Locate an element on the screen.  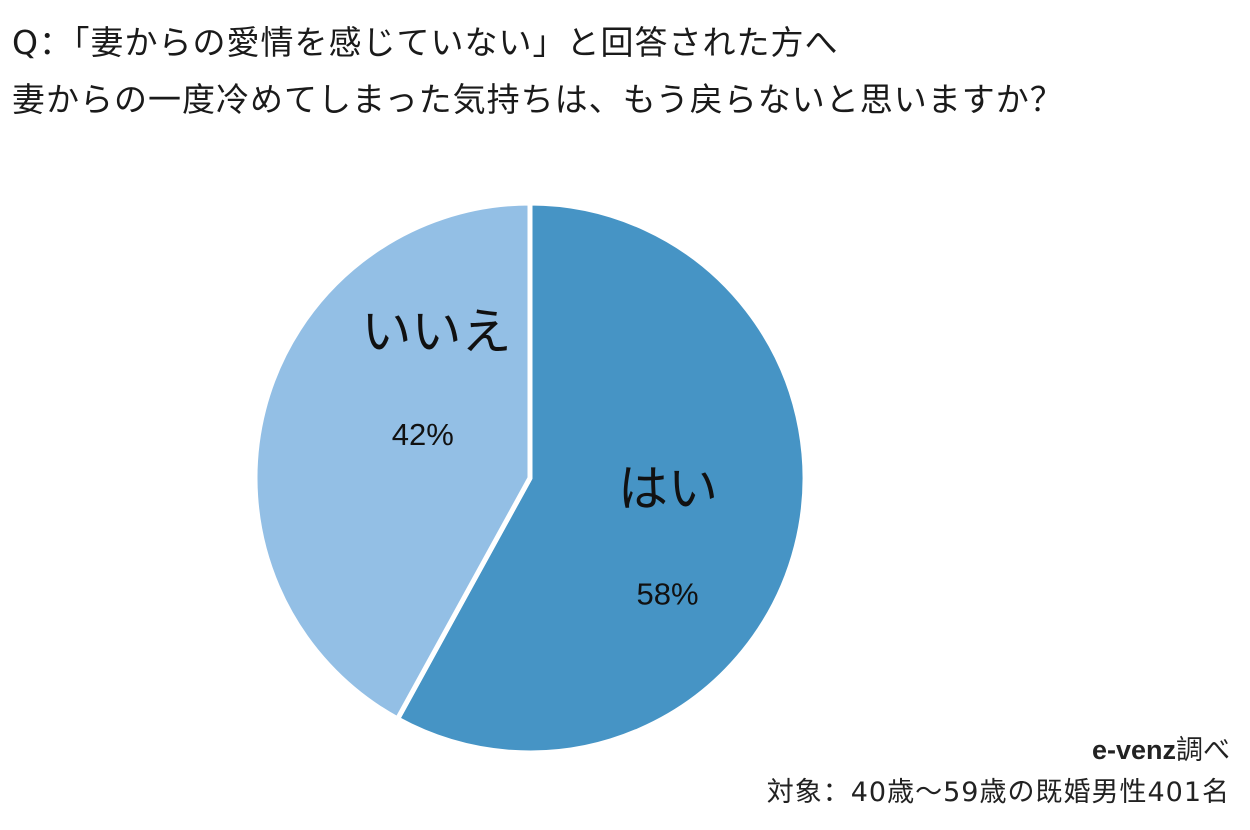
slice-label-no: いいえ is located at coordinates (437, 332).